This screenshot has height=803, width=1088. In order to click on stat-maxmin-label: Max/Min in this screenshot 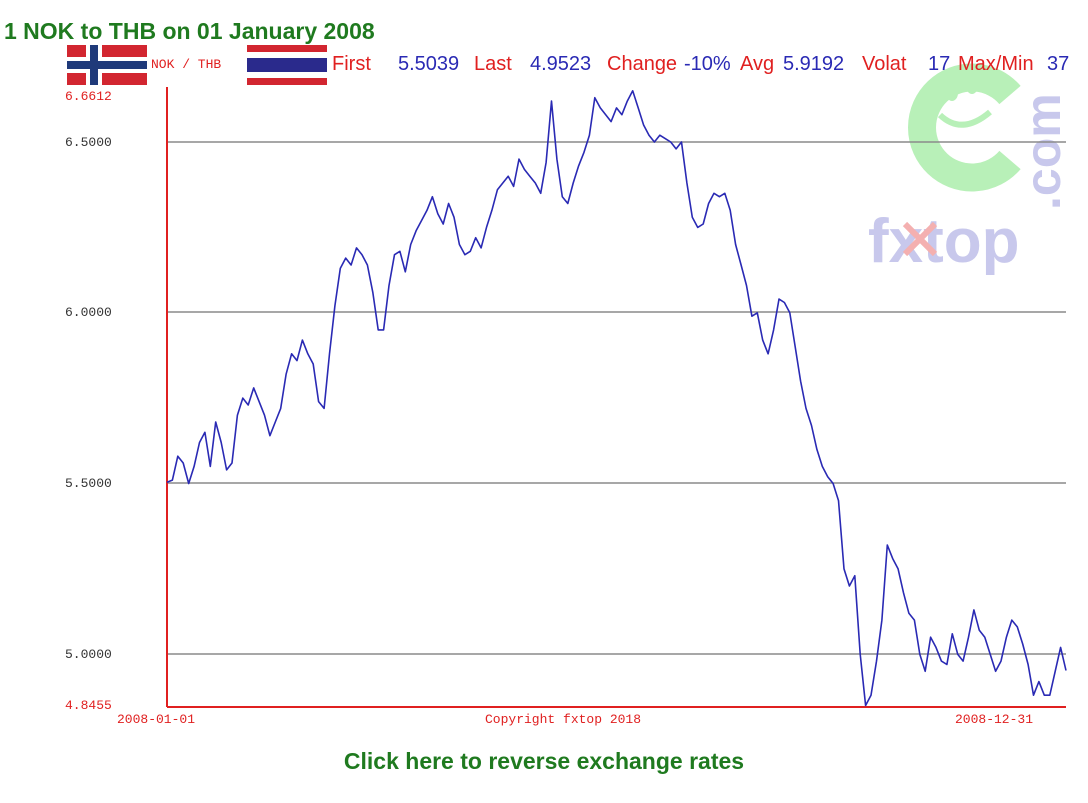, I will do `click(996, 64)`.